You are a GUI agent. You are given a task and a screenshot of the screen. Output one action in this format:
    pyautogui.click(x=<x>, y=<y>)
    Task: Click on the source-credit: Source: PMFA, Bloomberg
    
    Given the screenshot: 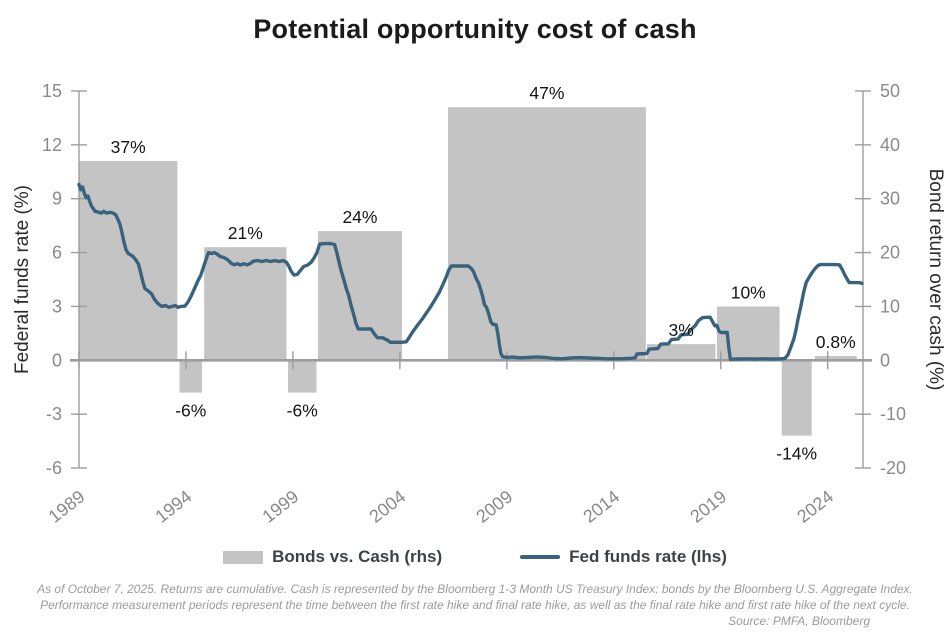 What is the action you would take?
    pyautogui.click(x=799, y=620)
    